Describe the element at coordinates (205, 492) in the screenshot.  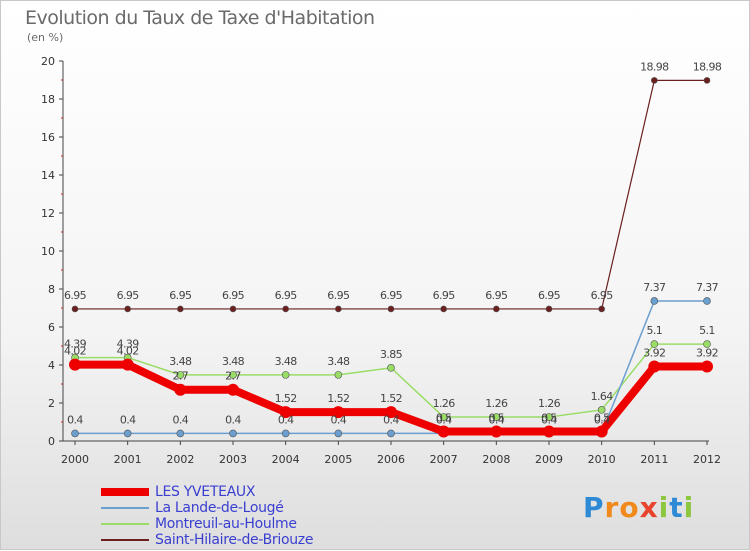
I see `legend-label: LES YVETEAUX` at that location.